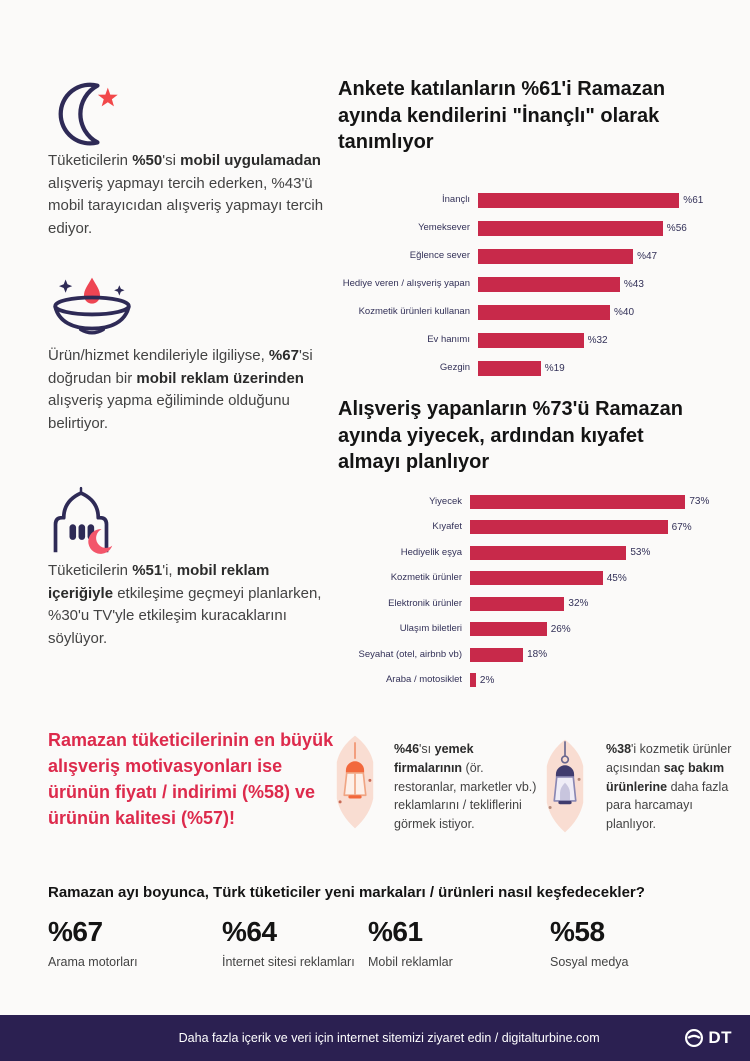 Image resolution: width=750 pixels, height=1061 pixels. I want to click on bar-value-label: 2%, so click(487, 680).